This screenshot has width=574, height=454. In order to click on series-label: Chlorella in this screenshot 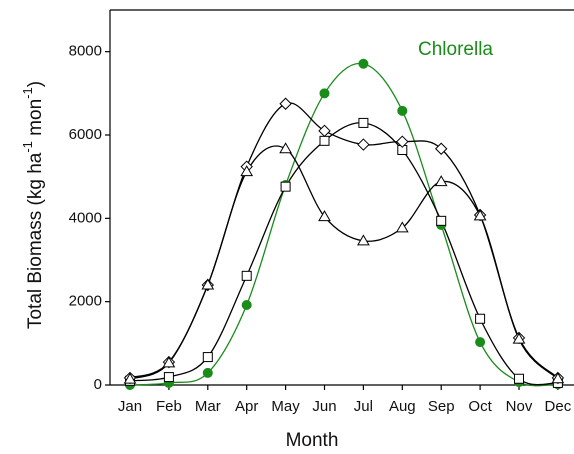, I will do `click(455, 49)`.